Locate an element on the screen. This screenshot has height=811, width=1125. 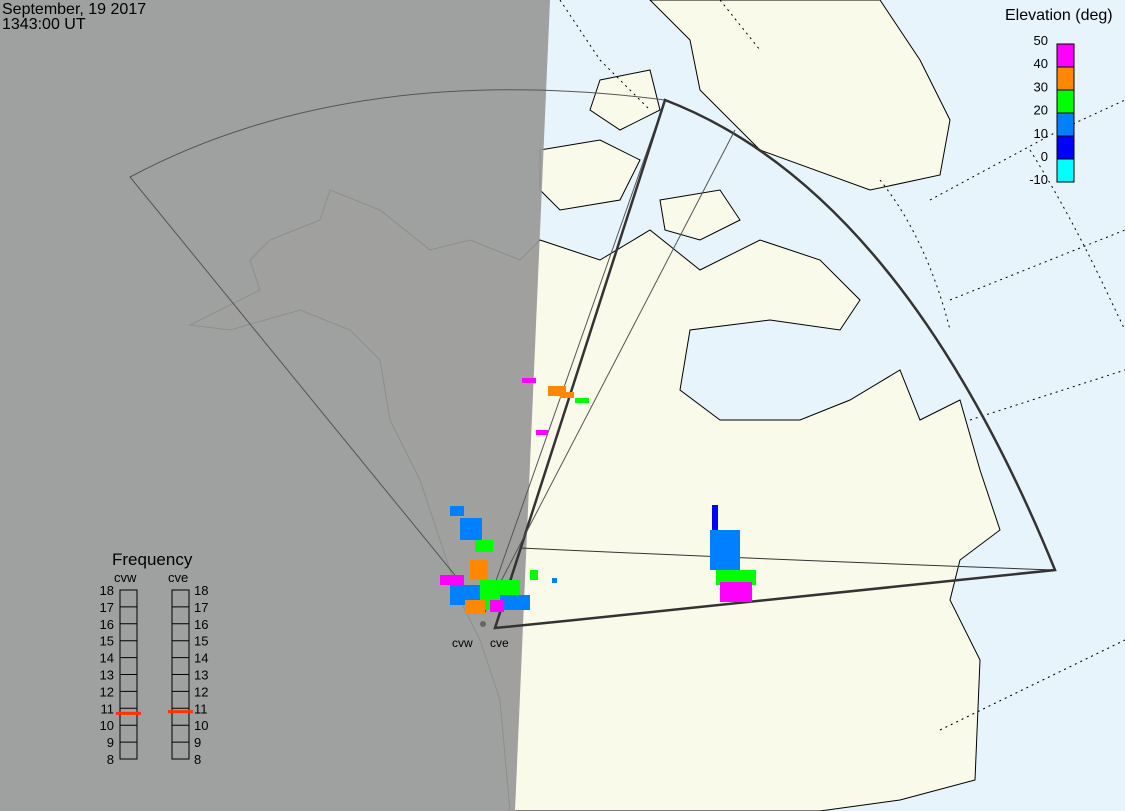
scatter-cells is located at coordinates (598, 496).